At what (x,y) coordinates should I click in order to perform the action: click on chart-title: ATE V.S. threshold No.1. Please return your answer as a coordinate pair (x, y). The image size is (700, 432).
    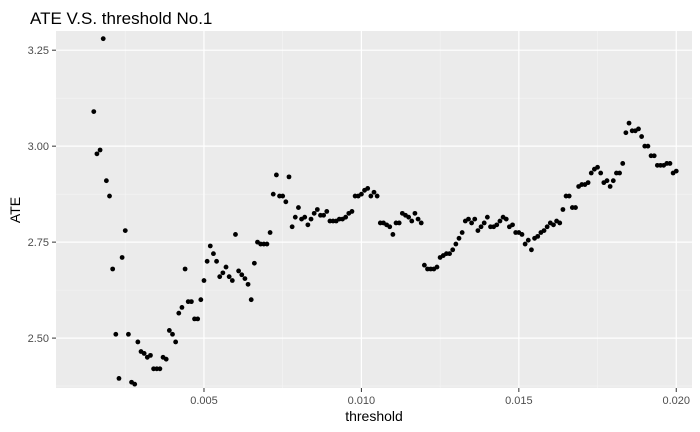
    Looking at the image, I should click on (121, 18).